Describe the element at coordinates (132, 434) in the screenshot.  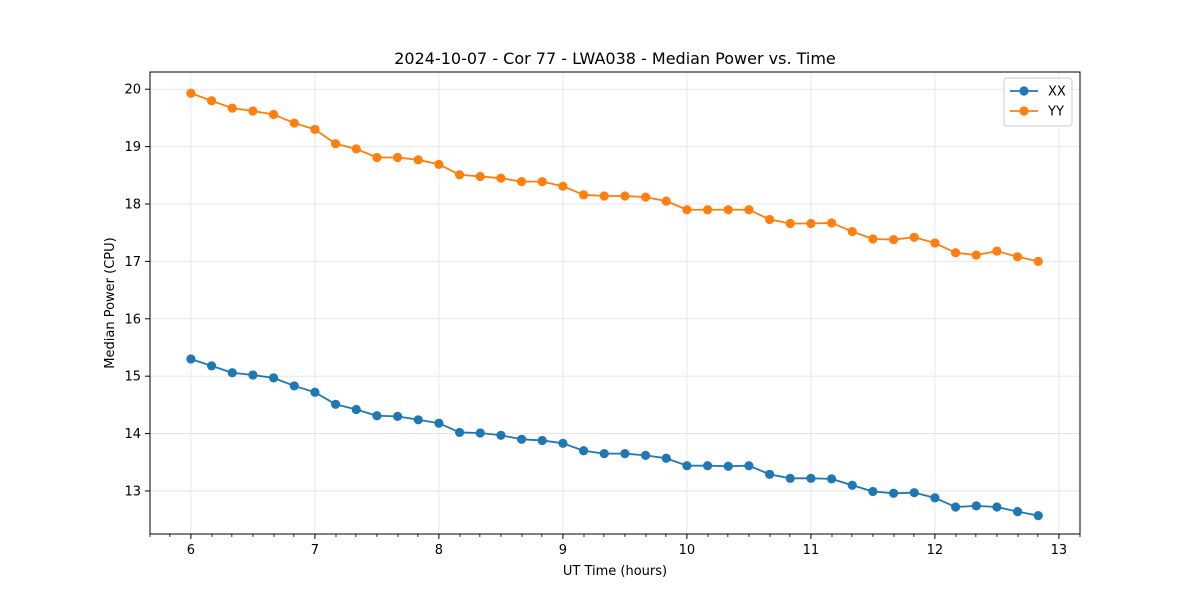
I see `y-tick-label: 14` at that location.